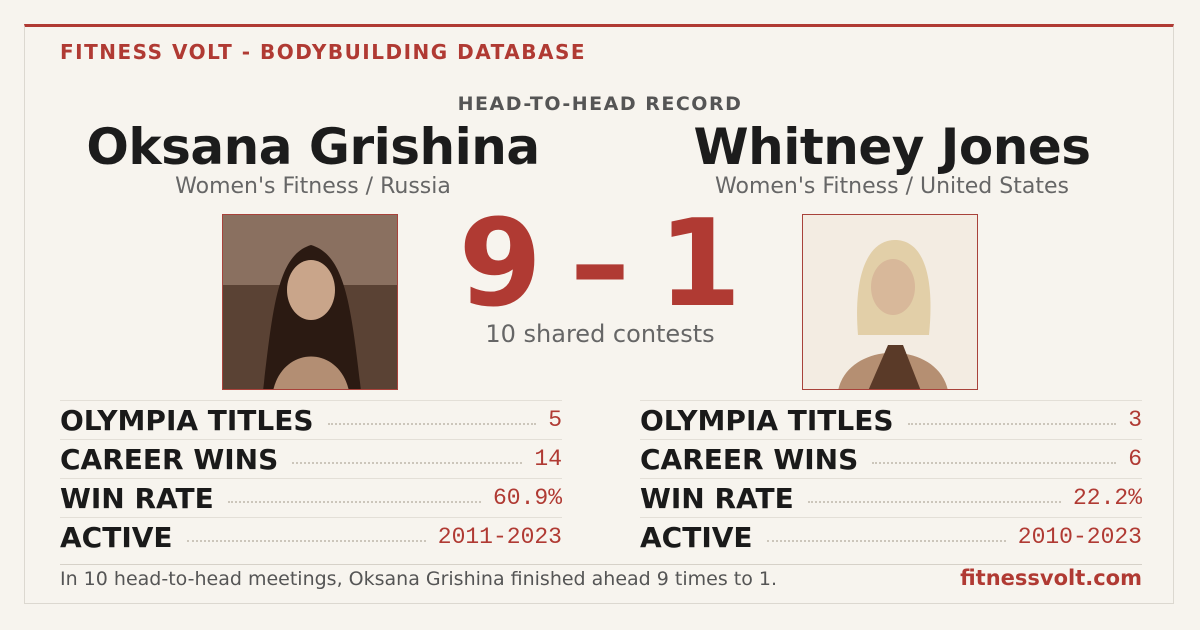 The image size is (1200, 630). I want to click on stat-row: ACTIVE 2011-2023, so click(311, 536).